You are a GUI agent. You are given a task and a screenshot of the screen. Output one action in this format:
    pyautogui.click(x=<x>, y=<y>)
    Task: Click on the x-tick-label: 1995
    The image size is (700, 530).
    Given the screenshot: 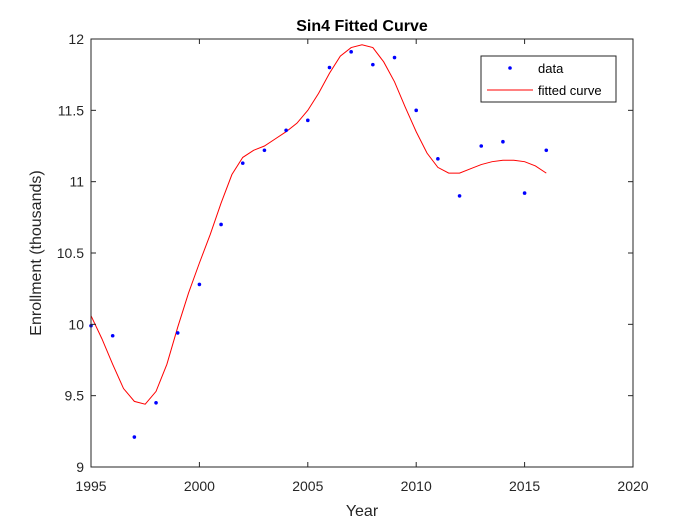 What is the action you would take?
    pyautogui.click(x=90, y=486)
    